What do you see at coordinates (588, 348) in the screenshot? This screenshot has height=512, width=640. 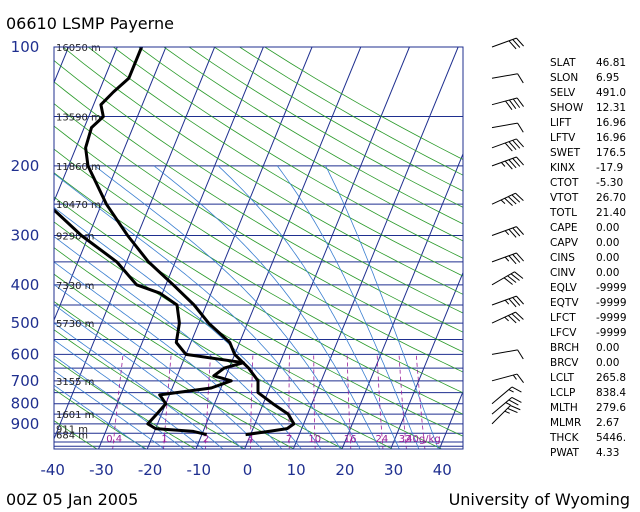 I see `index-row: BRCH 0.00` at bounding box center [588, 348].